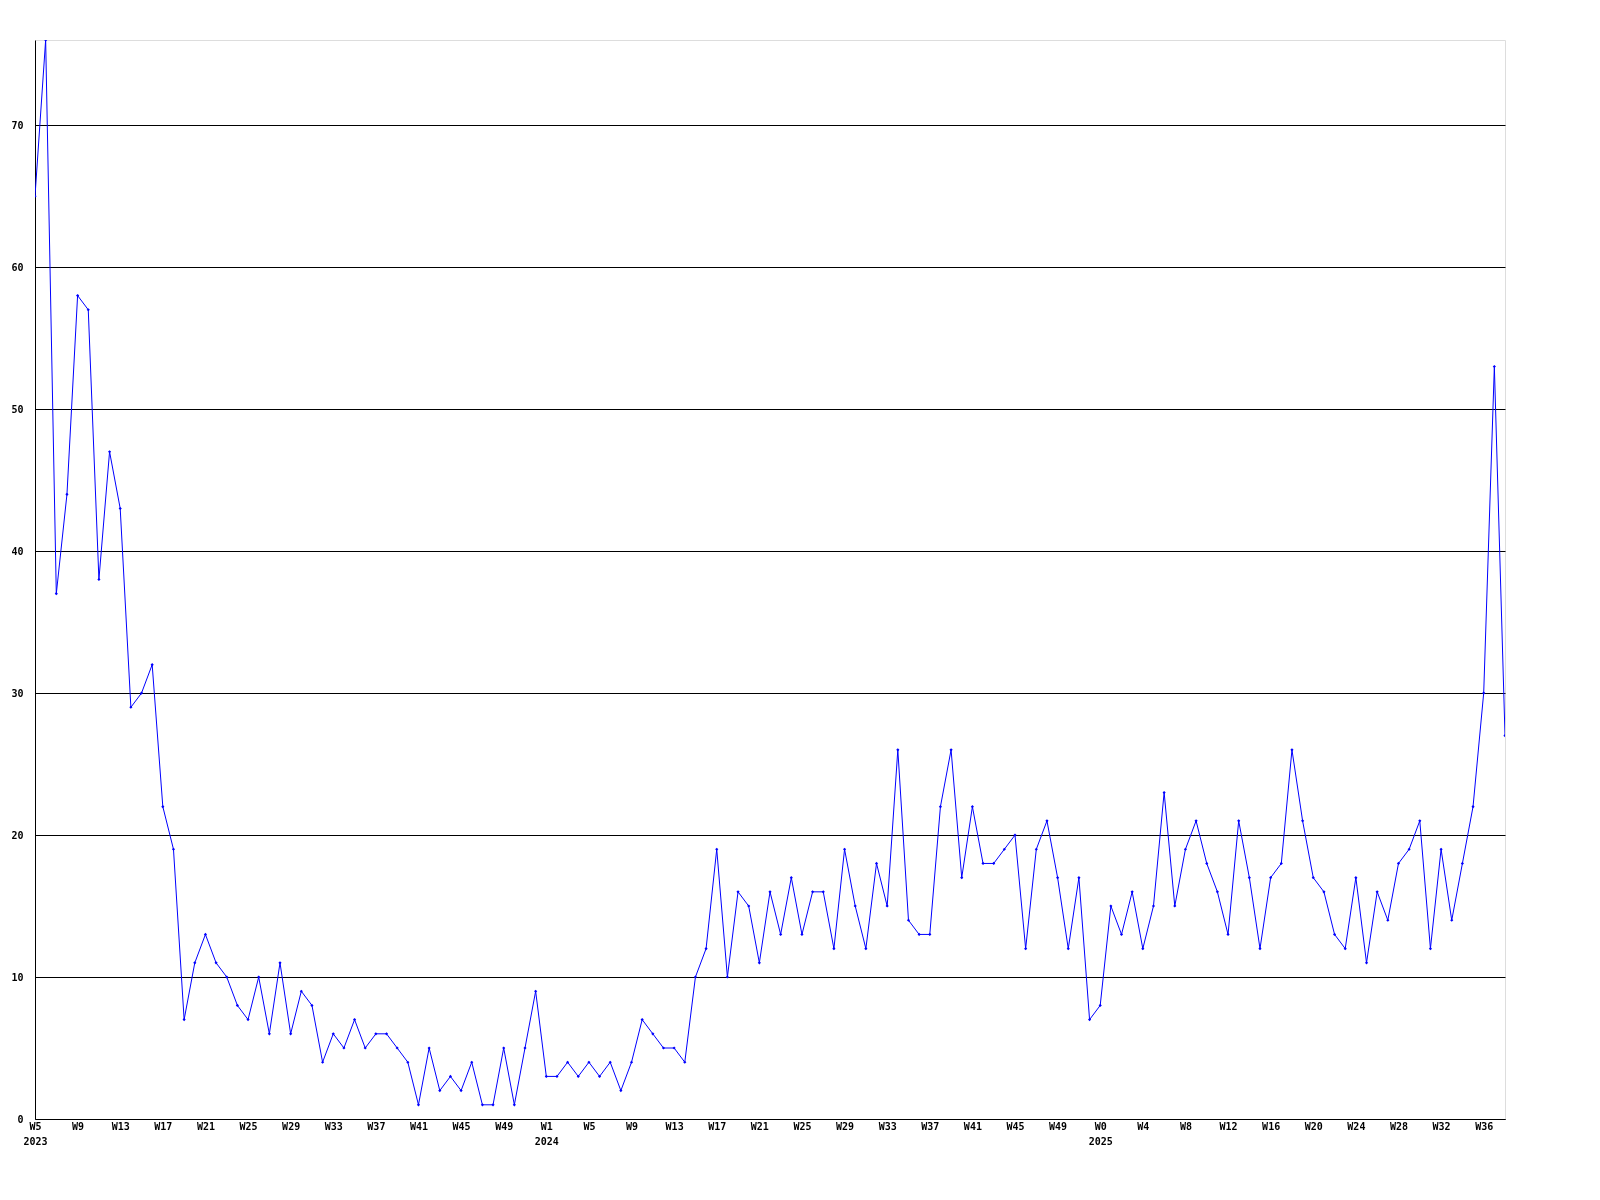  I want to click on x-tick-label: W5 2023, so click(35, 1133).